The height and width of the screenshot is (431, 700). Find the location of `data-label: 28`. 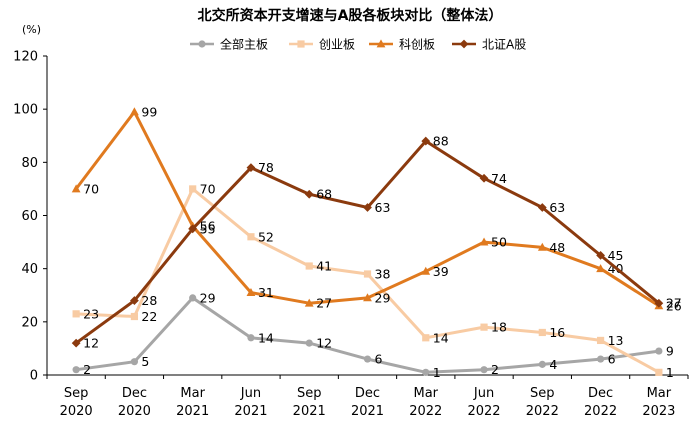

data-label: 28 is located at coordinates (149, 300).